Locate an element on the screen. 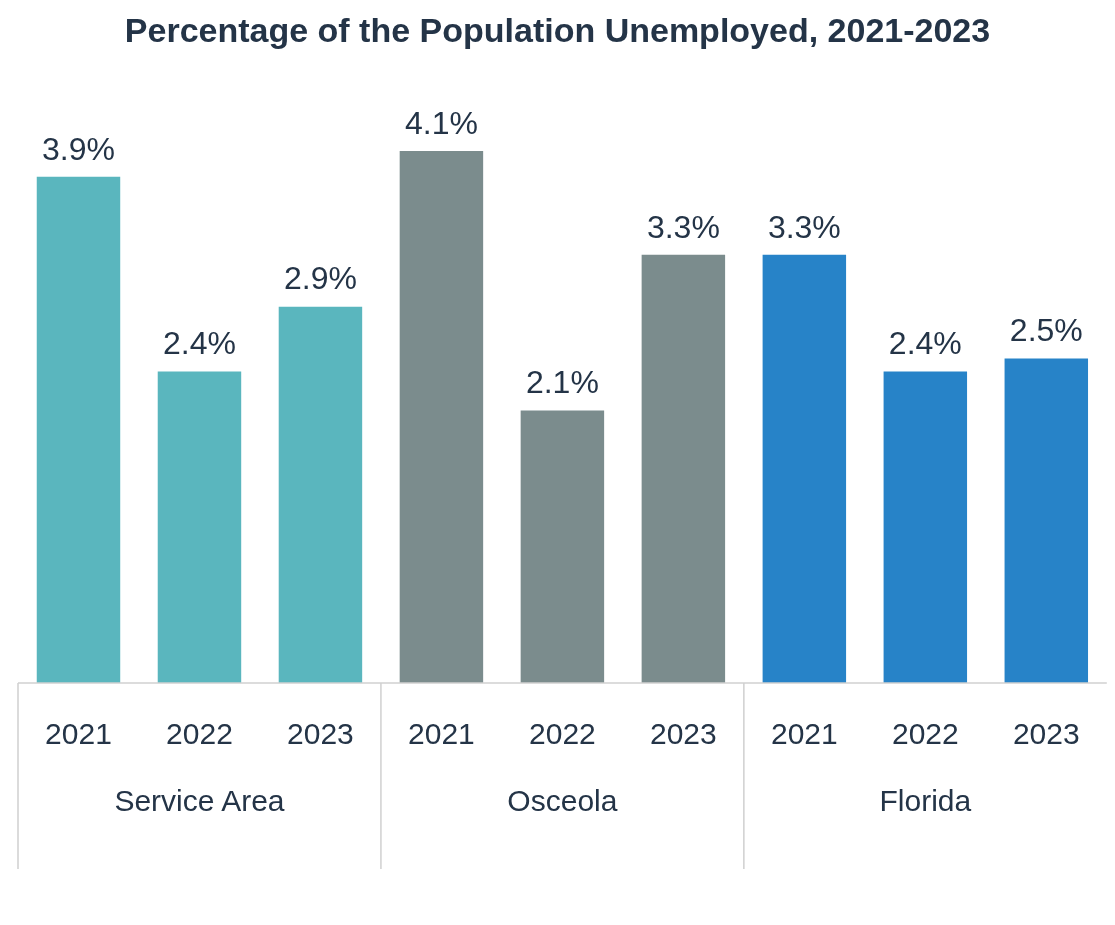 This screenshot has height=925, width=1115. text: Service Area is located at coordinates (199, 801).